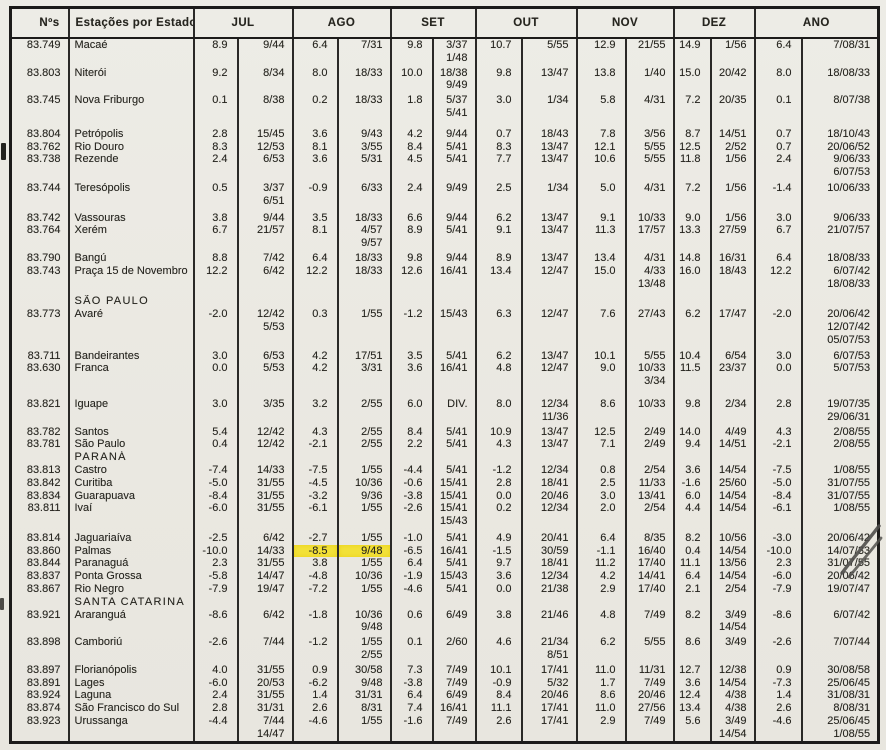 The image size is (886, 750). I want to click on data-cell: 6/07/53, so click(839, 356).